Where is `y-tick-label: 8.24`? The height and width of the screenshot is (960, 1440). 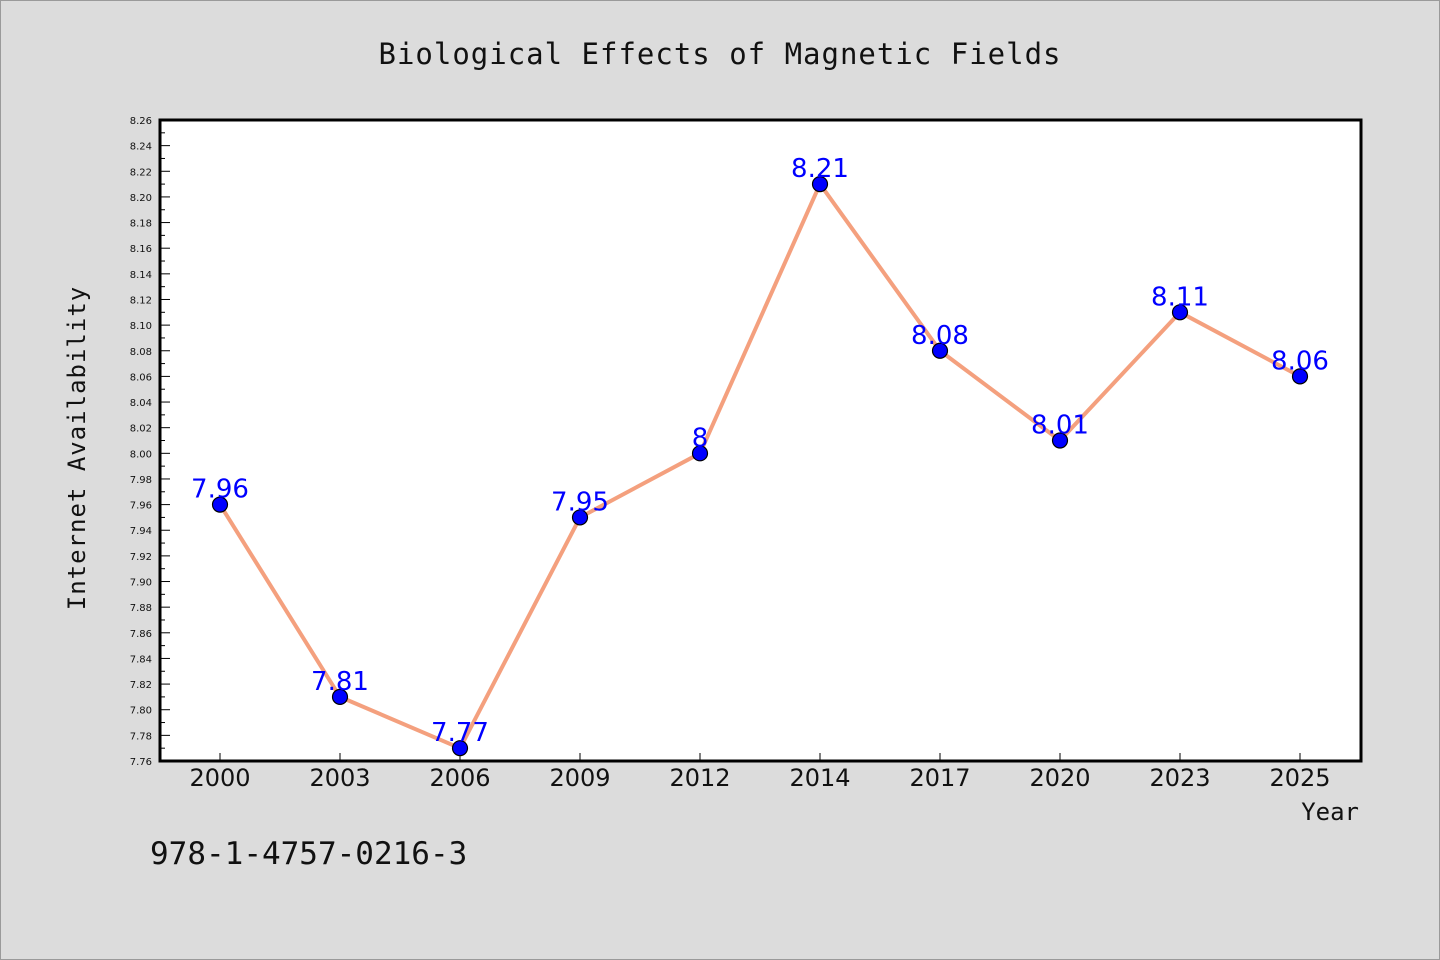 y-tick-label: 8.24 is located at coordinates (141, 147).